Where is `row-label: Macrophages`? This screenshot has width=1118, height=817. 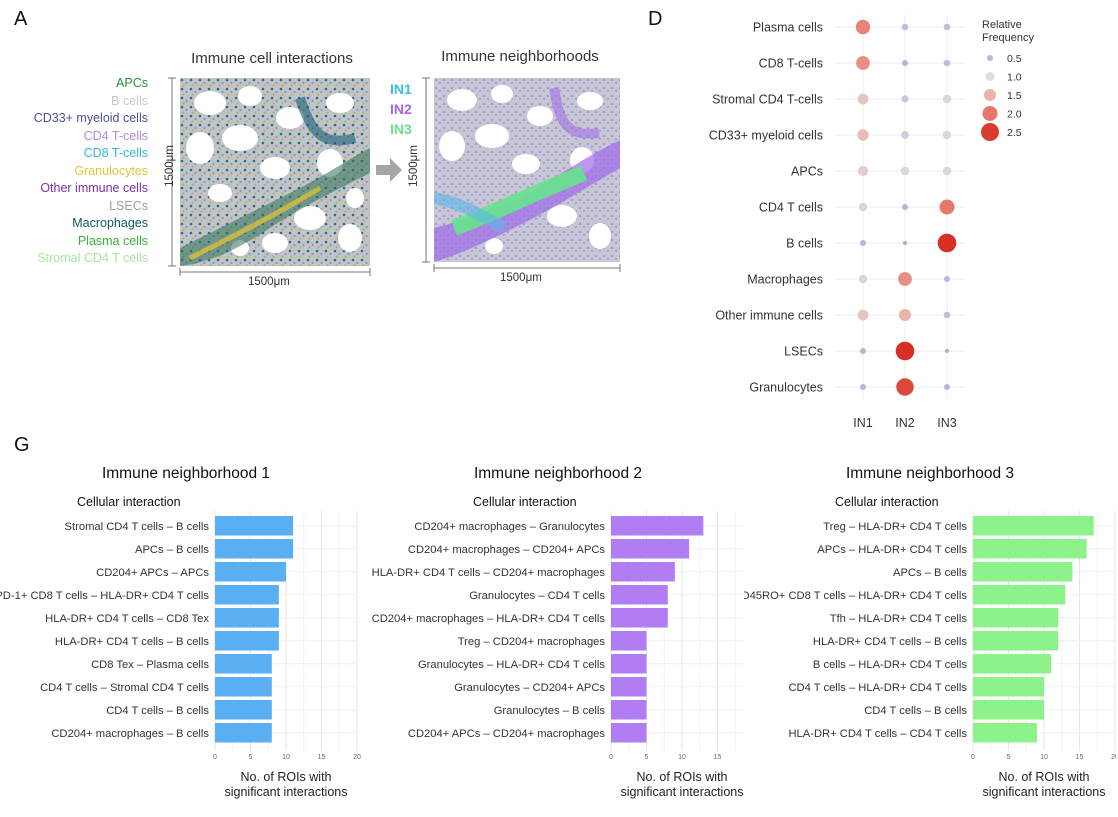
row-label: Macrophages is located at coordinates (785, 280).